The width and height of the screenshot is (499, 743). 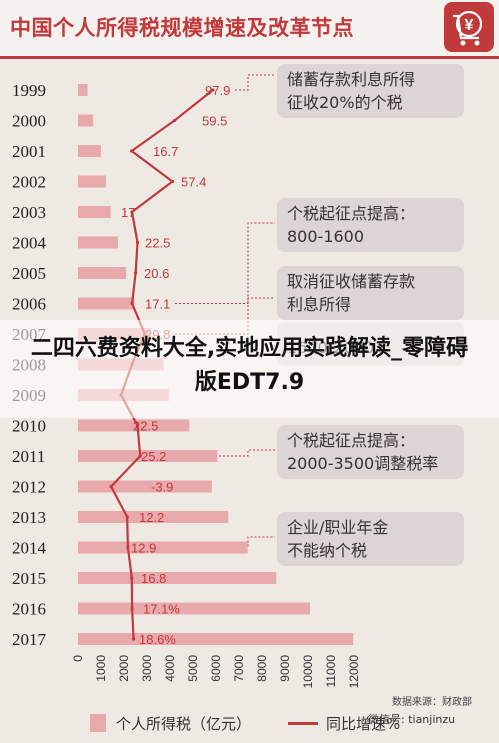 I want to click on x-tick-label: 7000, so click(x=239, y=668).